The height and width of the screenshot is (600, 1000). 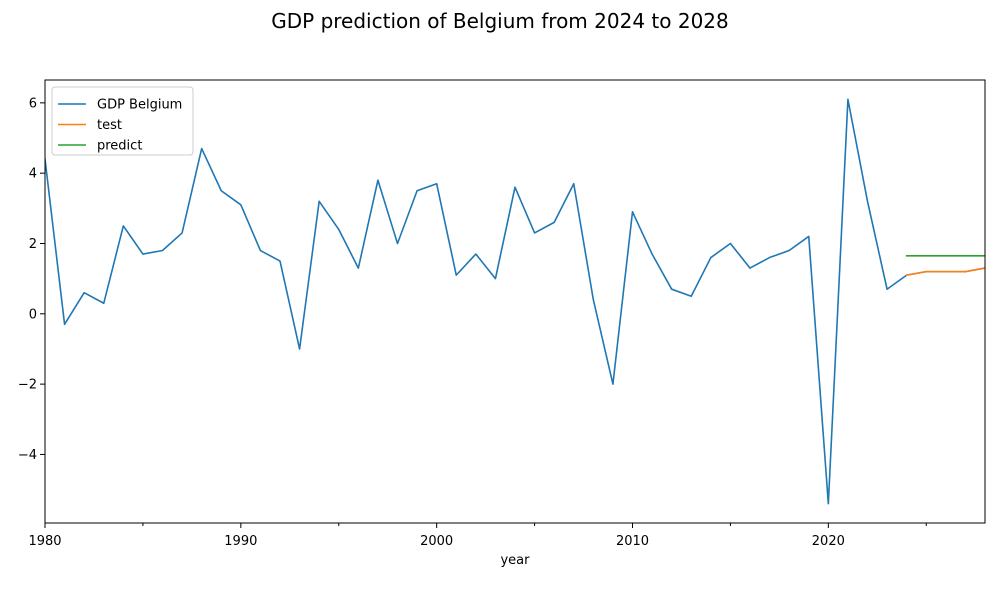 What do you see at coordinates (139, 105) in the screenshot?
I see `legend-label: GDP Belgium` at bounding box center [139, 105].